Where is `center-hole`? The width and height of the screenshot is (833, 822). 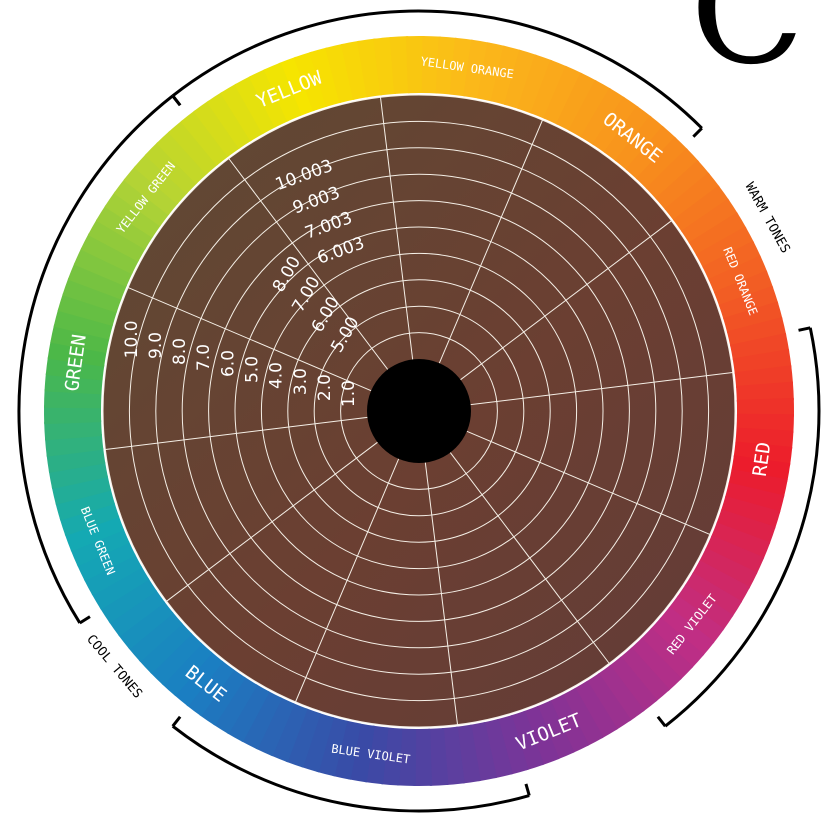
center-hole is located at coordinates (419, 411).